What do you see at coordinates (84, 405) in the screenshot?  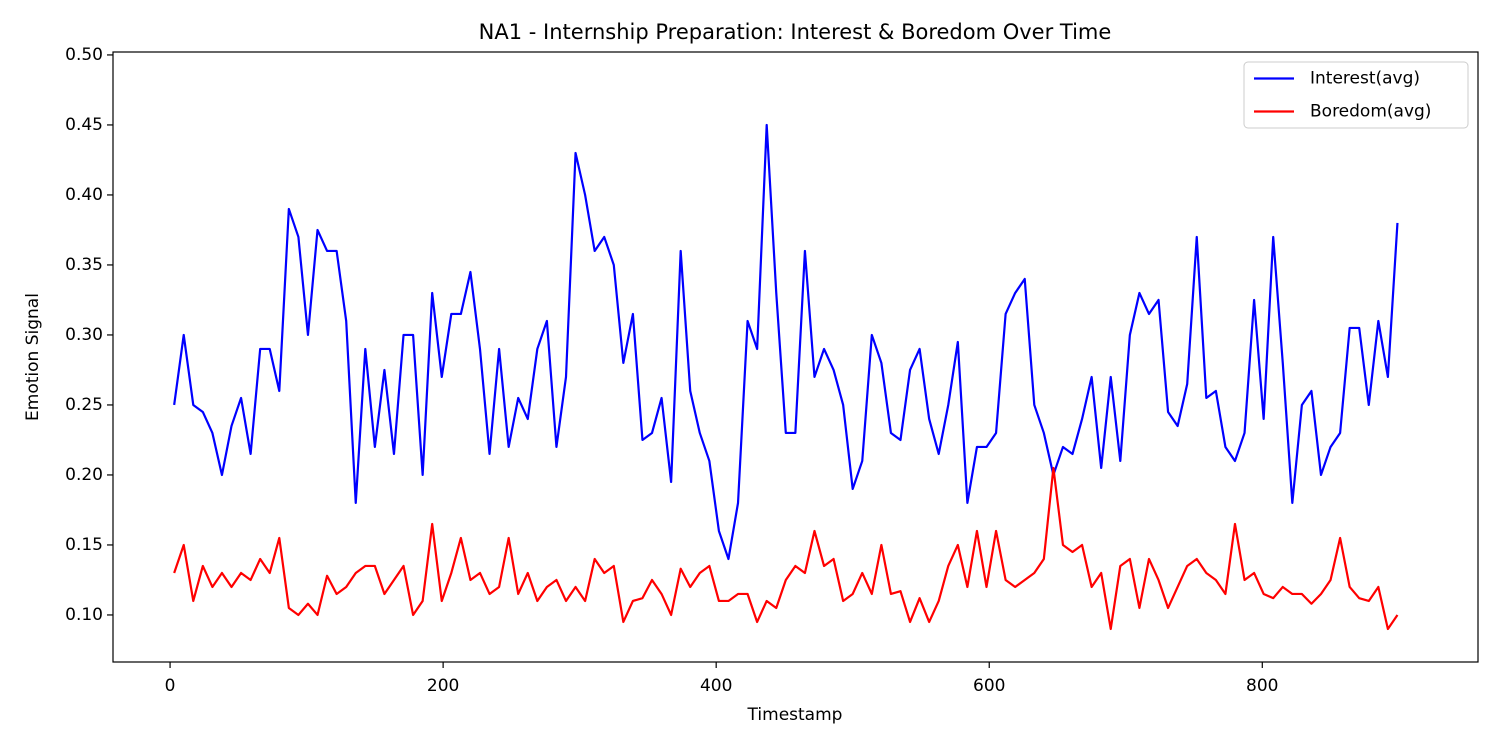 I see `y-tick-label: 0.25` at bounding box center [84, 405].